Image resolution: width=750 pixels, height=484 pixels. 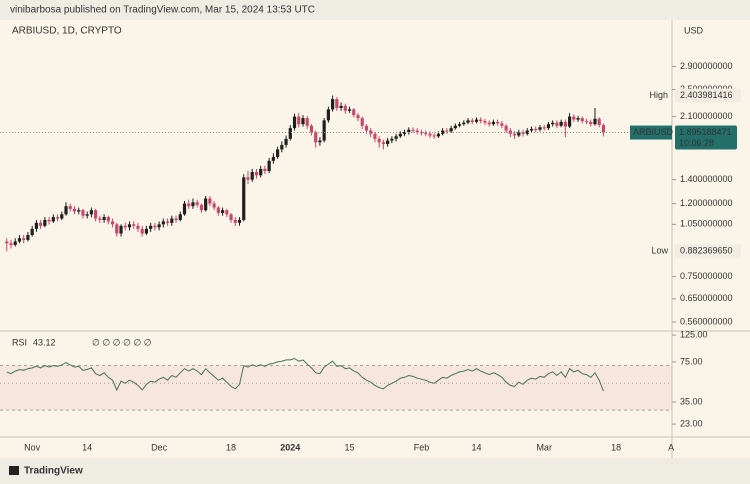 What do you see at coordinates (706, 321) in the screenshot?
I see `y-tick-label: 0.560000000` at bounding box center [706, 321].